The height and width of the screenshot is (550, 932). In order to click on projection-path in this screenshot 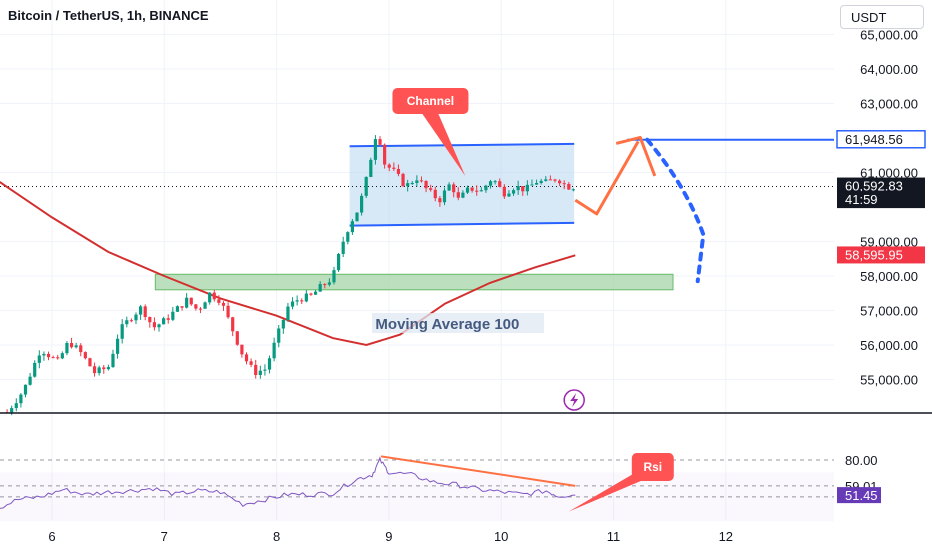, I will do `click(607, 178)`.